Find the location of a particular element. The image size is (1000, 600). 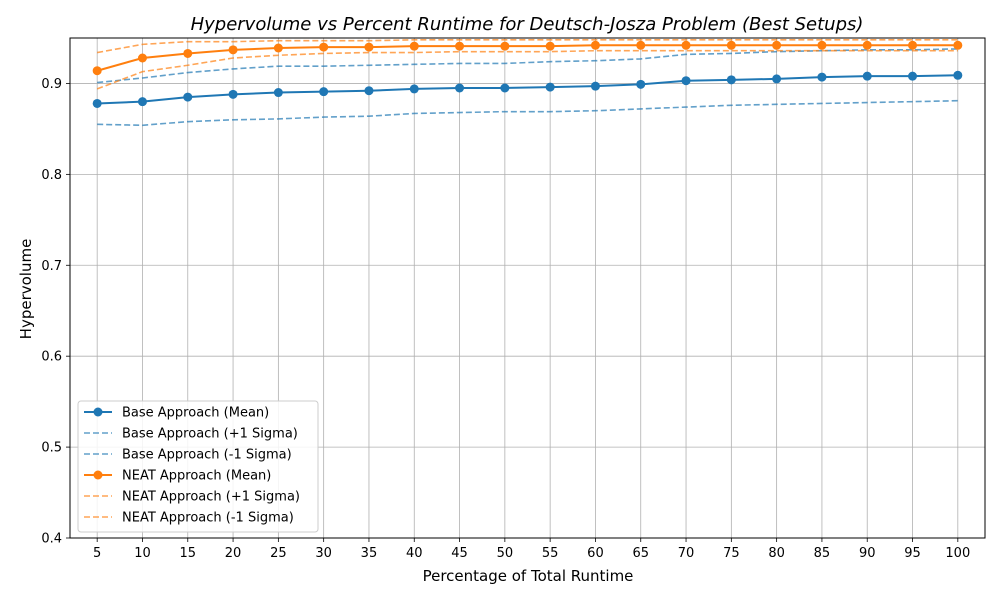

legend-item: NEAT Approach (+1 Sigma) is located at coordinates (192, 497).